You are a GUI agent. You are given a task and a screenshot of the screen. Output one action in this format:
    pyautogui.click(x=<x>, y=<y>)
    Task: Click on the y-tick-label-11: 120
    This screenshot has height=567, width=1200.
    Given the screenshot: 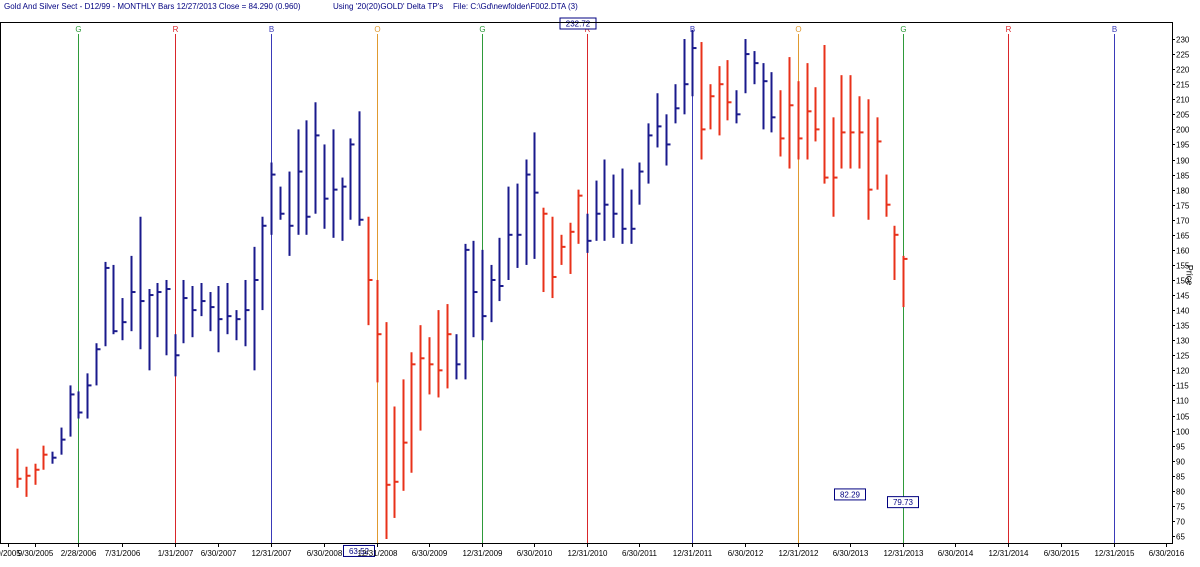 What is the action you would take?
    pyautogui.click(x=1183, y=371)
    